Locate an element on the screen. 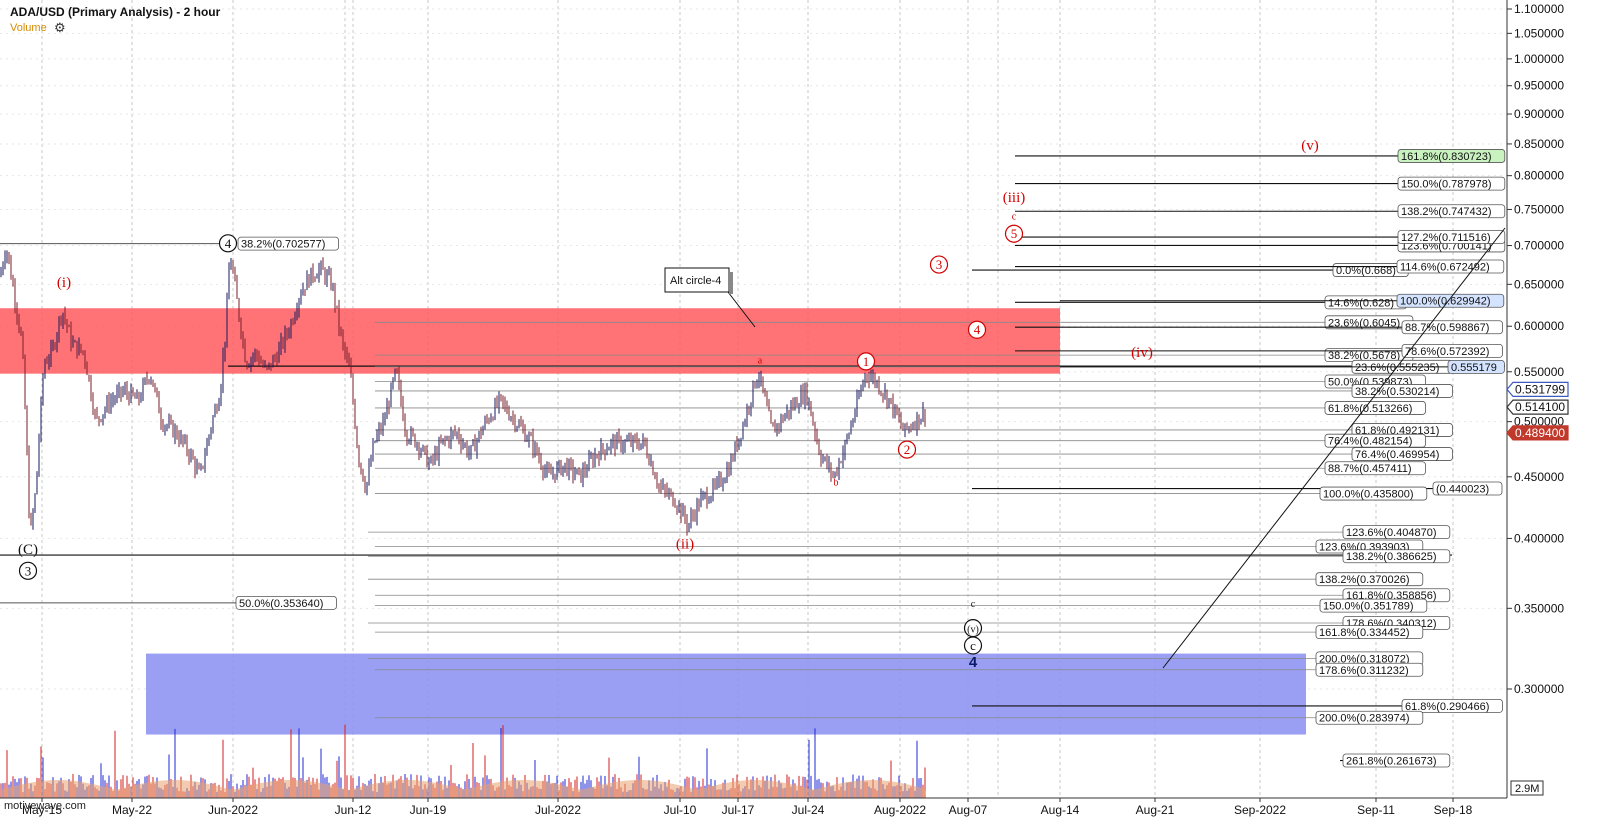  wave-label: (iii) is located at coordinates (1014, 198).